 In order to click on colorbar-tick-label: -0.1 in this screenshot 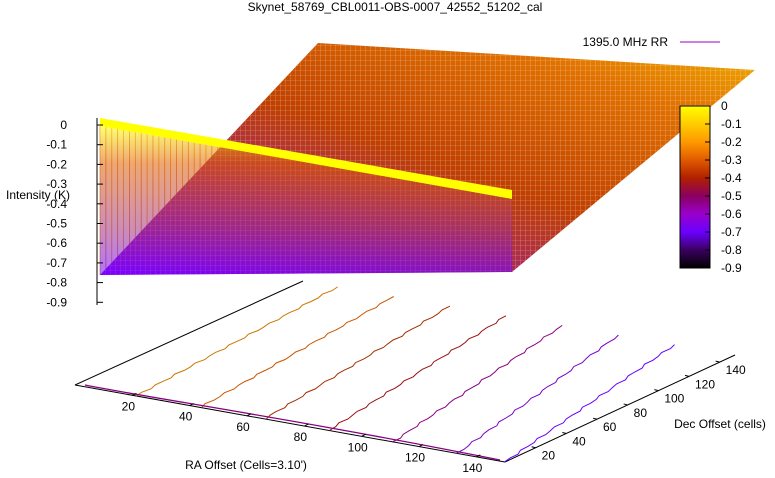, I will do `click(731, 124)`.